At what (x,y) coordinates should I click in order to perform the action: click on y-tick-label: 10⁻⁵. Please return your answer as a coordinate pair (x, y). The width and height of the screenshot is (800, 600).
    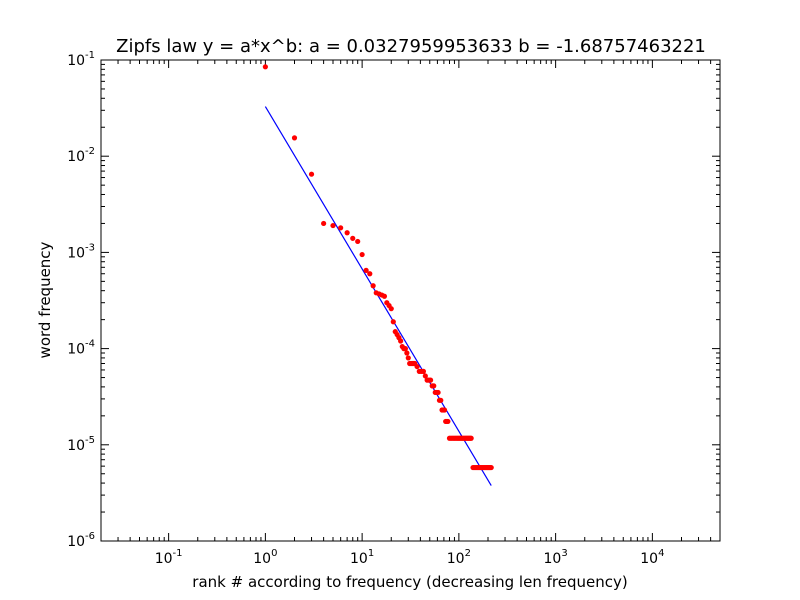
    Looking at the image, I should click on (81, 444).